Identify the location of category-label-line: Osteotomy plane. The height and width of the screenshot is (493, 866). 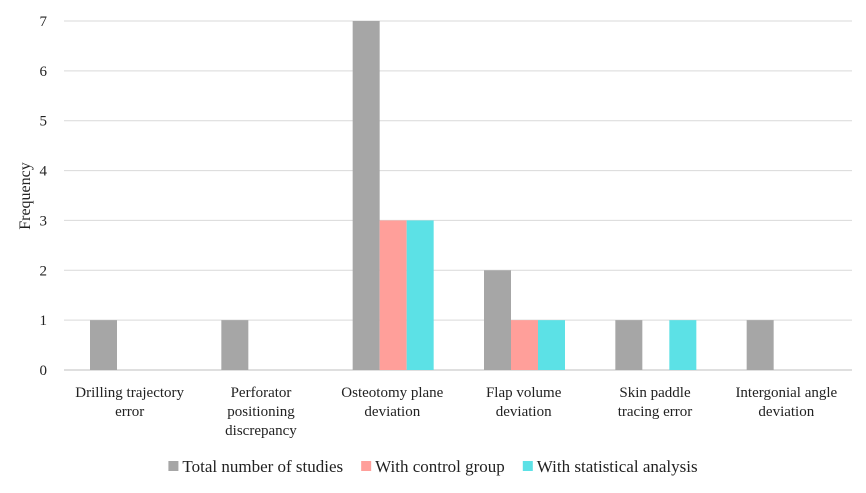
(392, 393).